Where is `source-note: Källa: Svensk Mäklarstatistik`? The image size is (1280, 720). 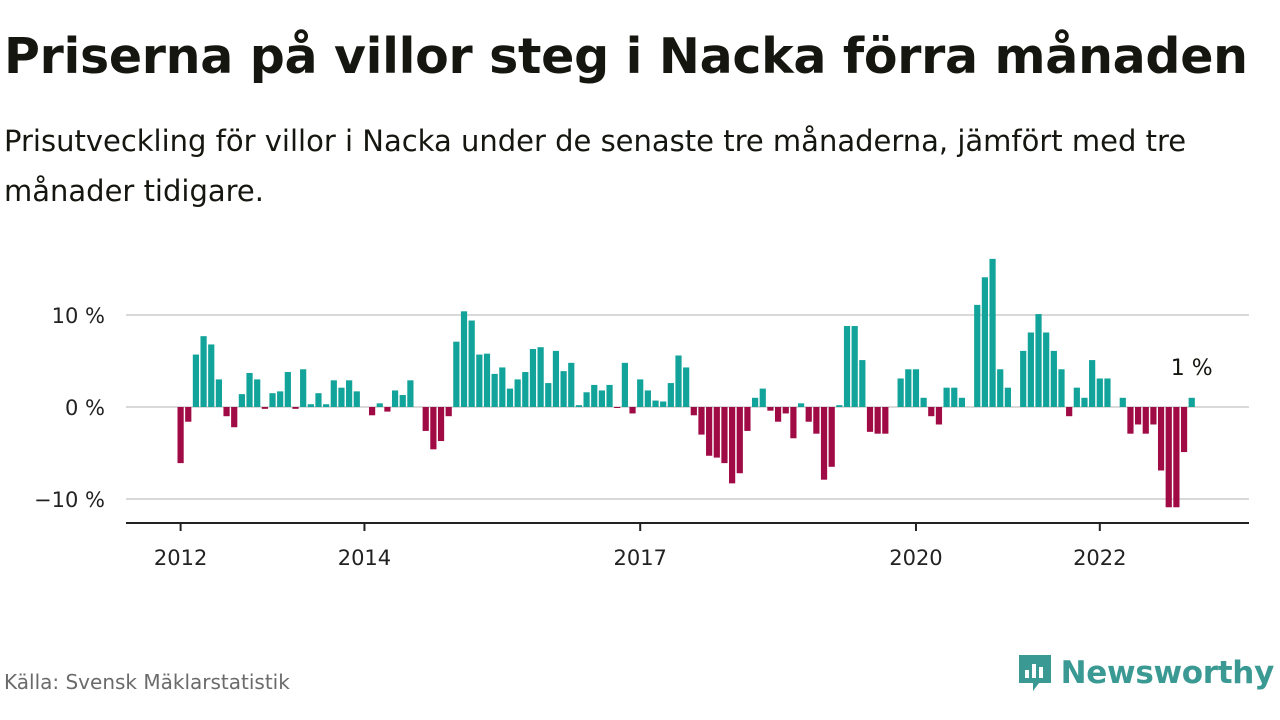
source-note: Källa: Svensk Mäklarstatistik is located at coordinates (147, 682).